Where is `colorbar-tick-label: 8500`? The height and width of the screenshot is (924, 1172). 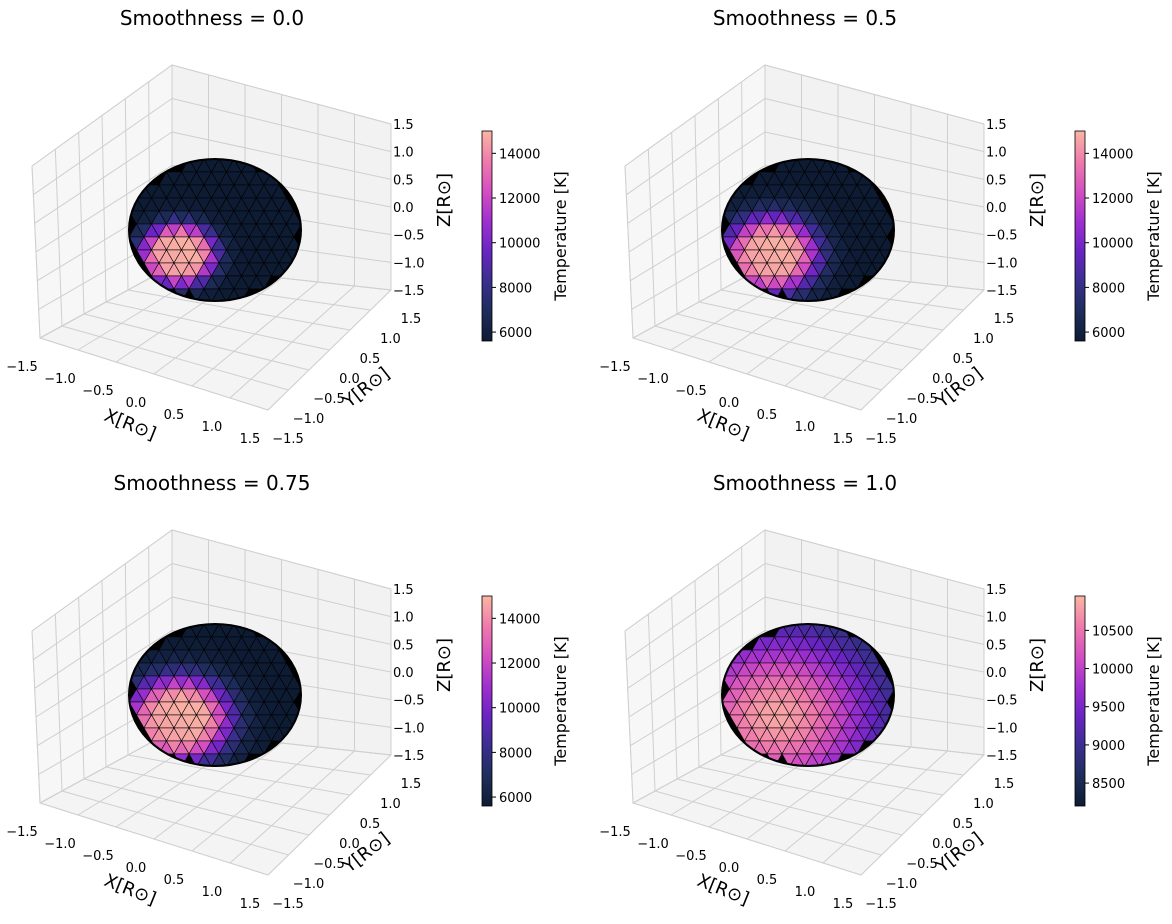 colorbar-tick-label: 8500 is located at coordinates (1108, 784).